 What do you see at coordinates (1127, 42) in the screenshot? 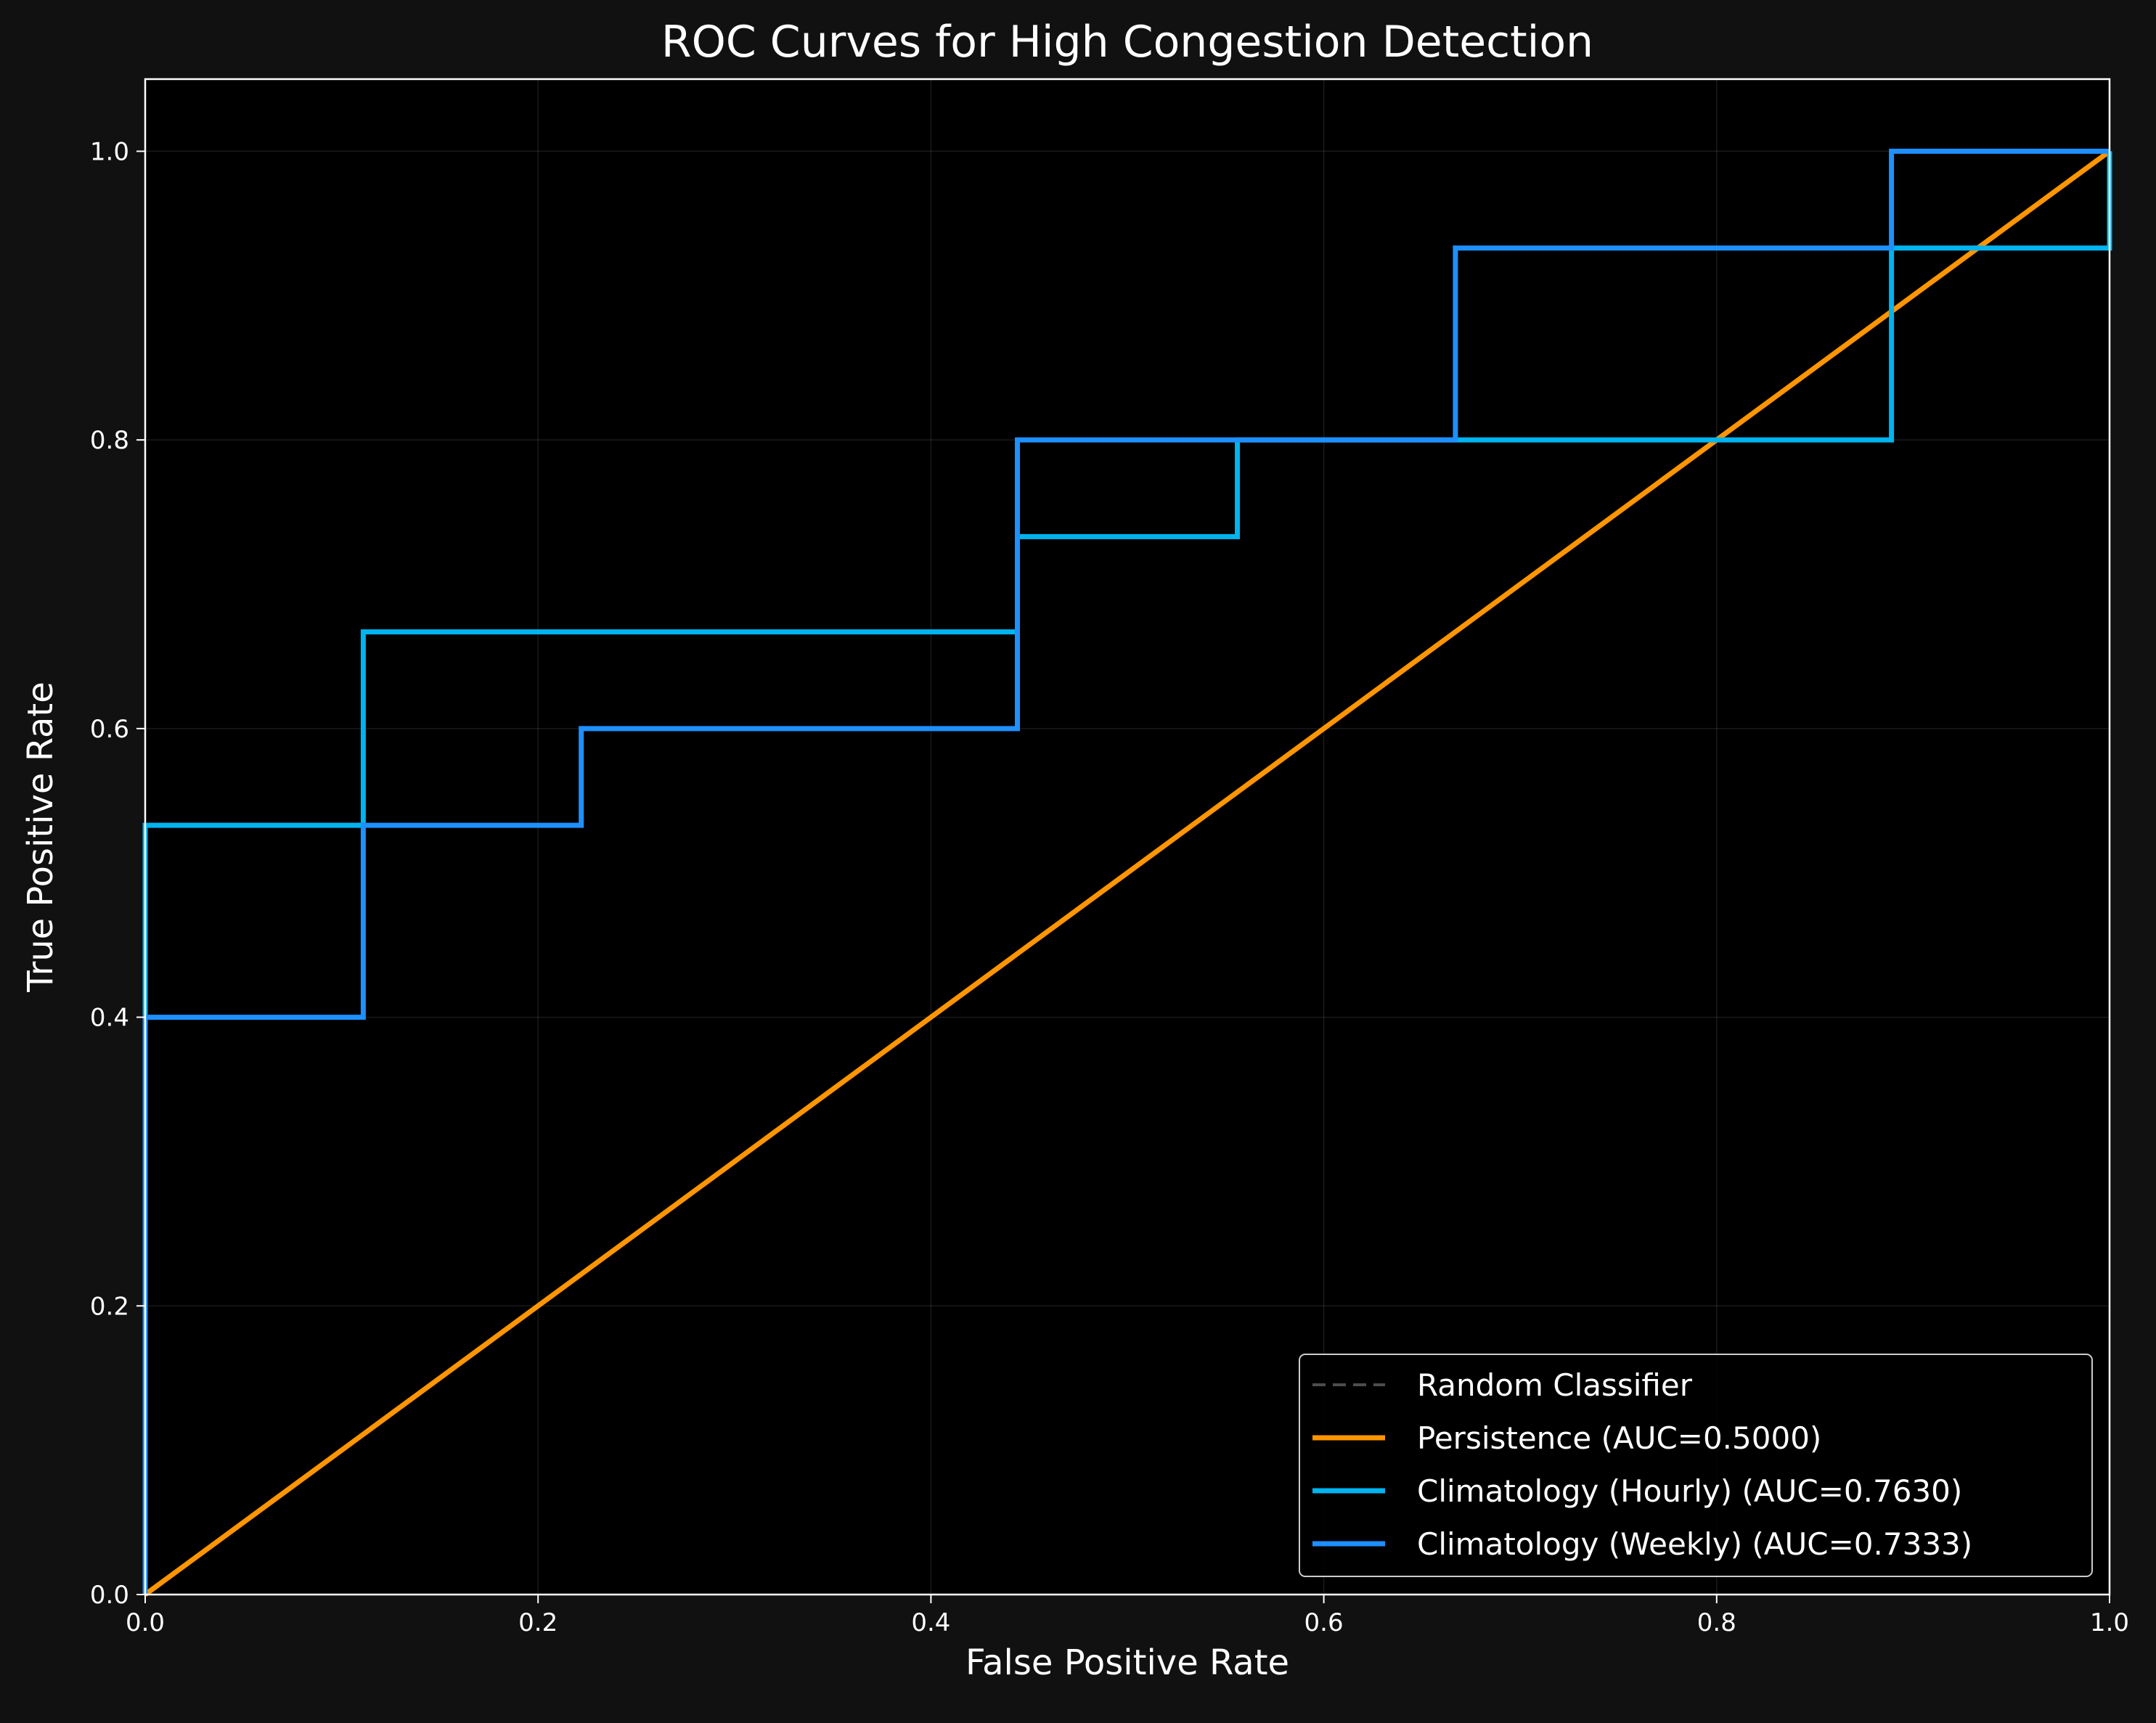
I see `chart-title: ROC Curves for High Congestion Detection` at bounding box center [1127, 42].